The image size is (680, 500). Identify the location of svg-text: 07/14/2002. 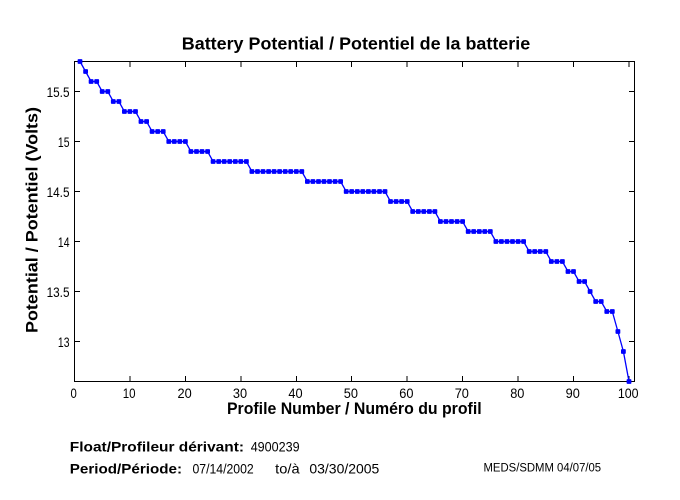
(223, 469).